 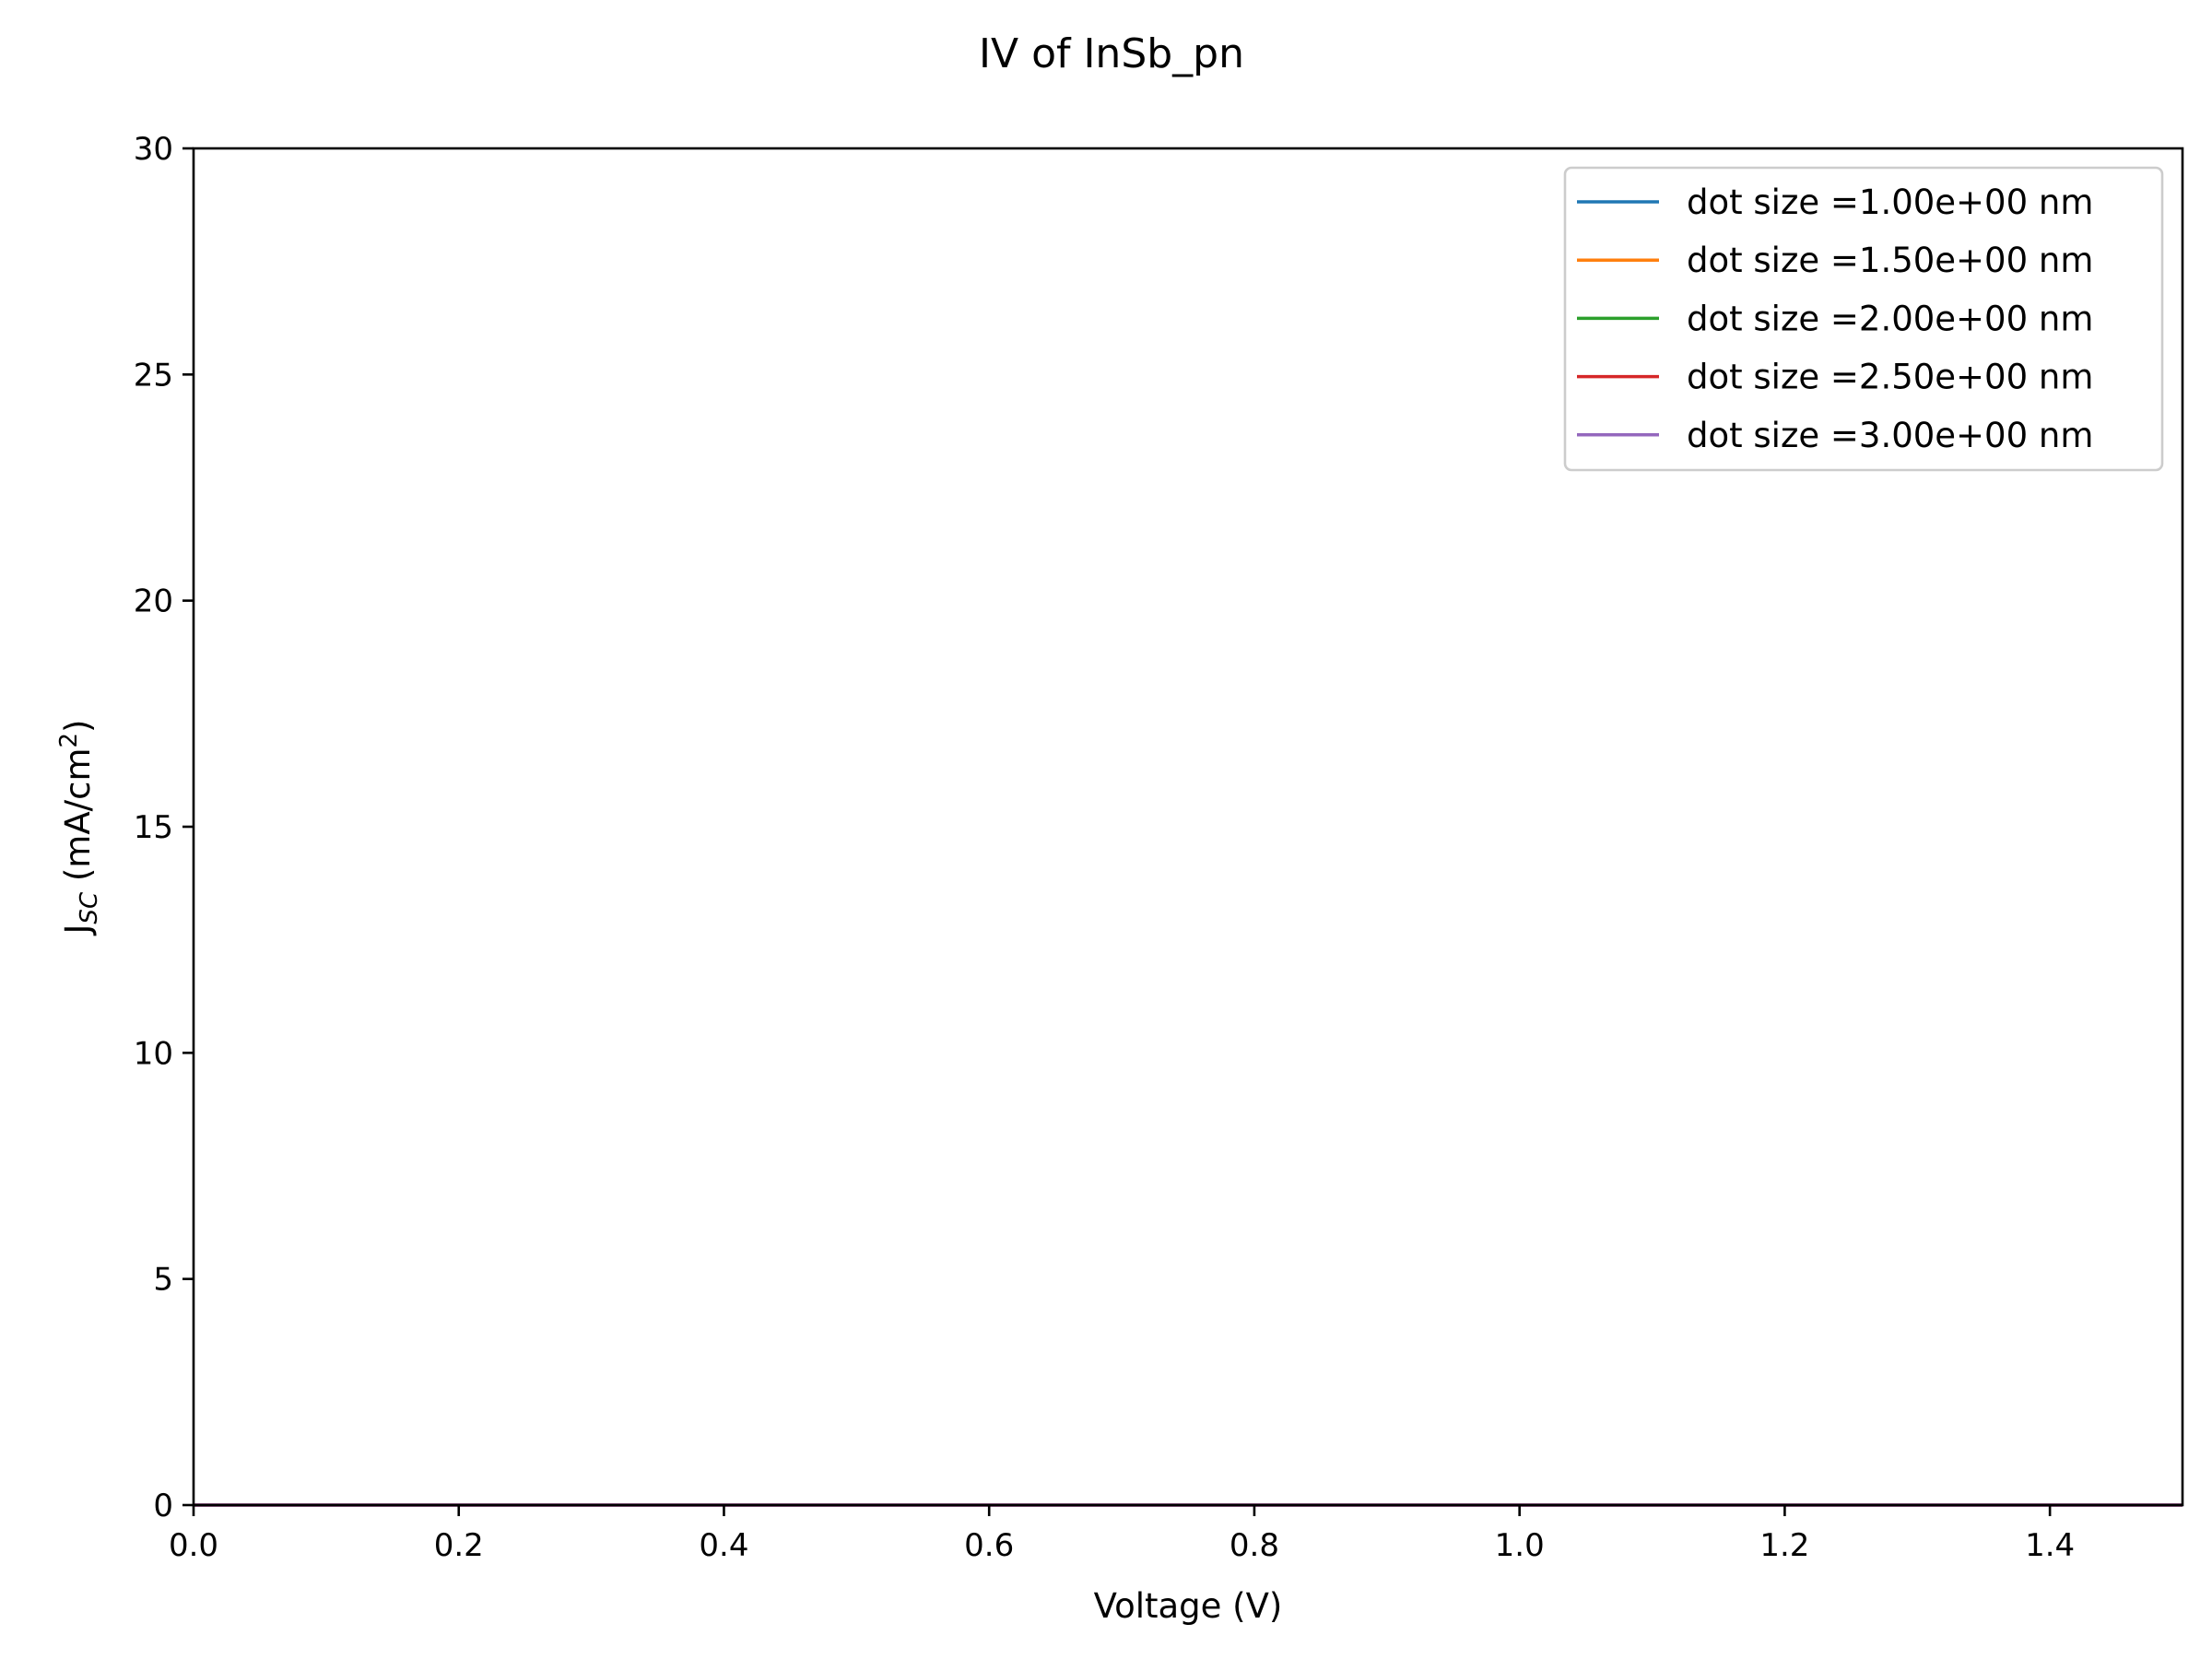 What do you see at coordinates (193, 1545) in the screenshot?
I see `x-tick-label: 0.0` at bounding box center [193, 1545].